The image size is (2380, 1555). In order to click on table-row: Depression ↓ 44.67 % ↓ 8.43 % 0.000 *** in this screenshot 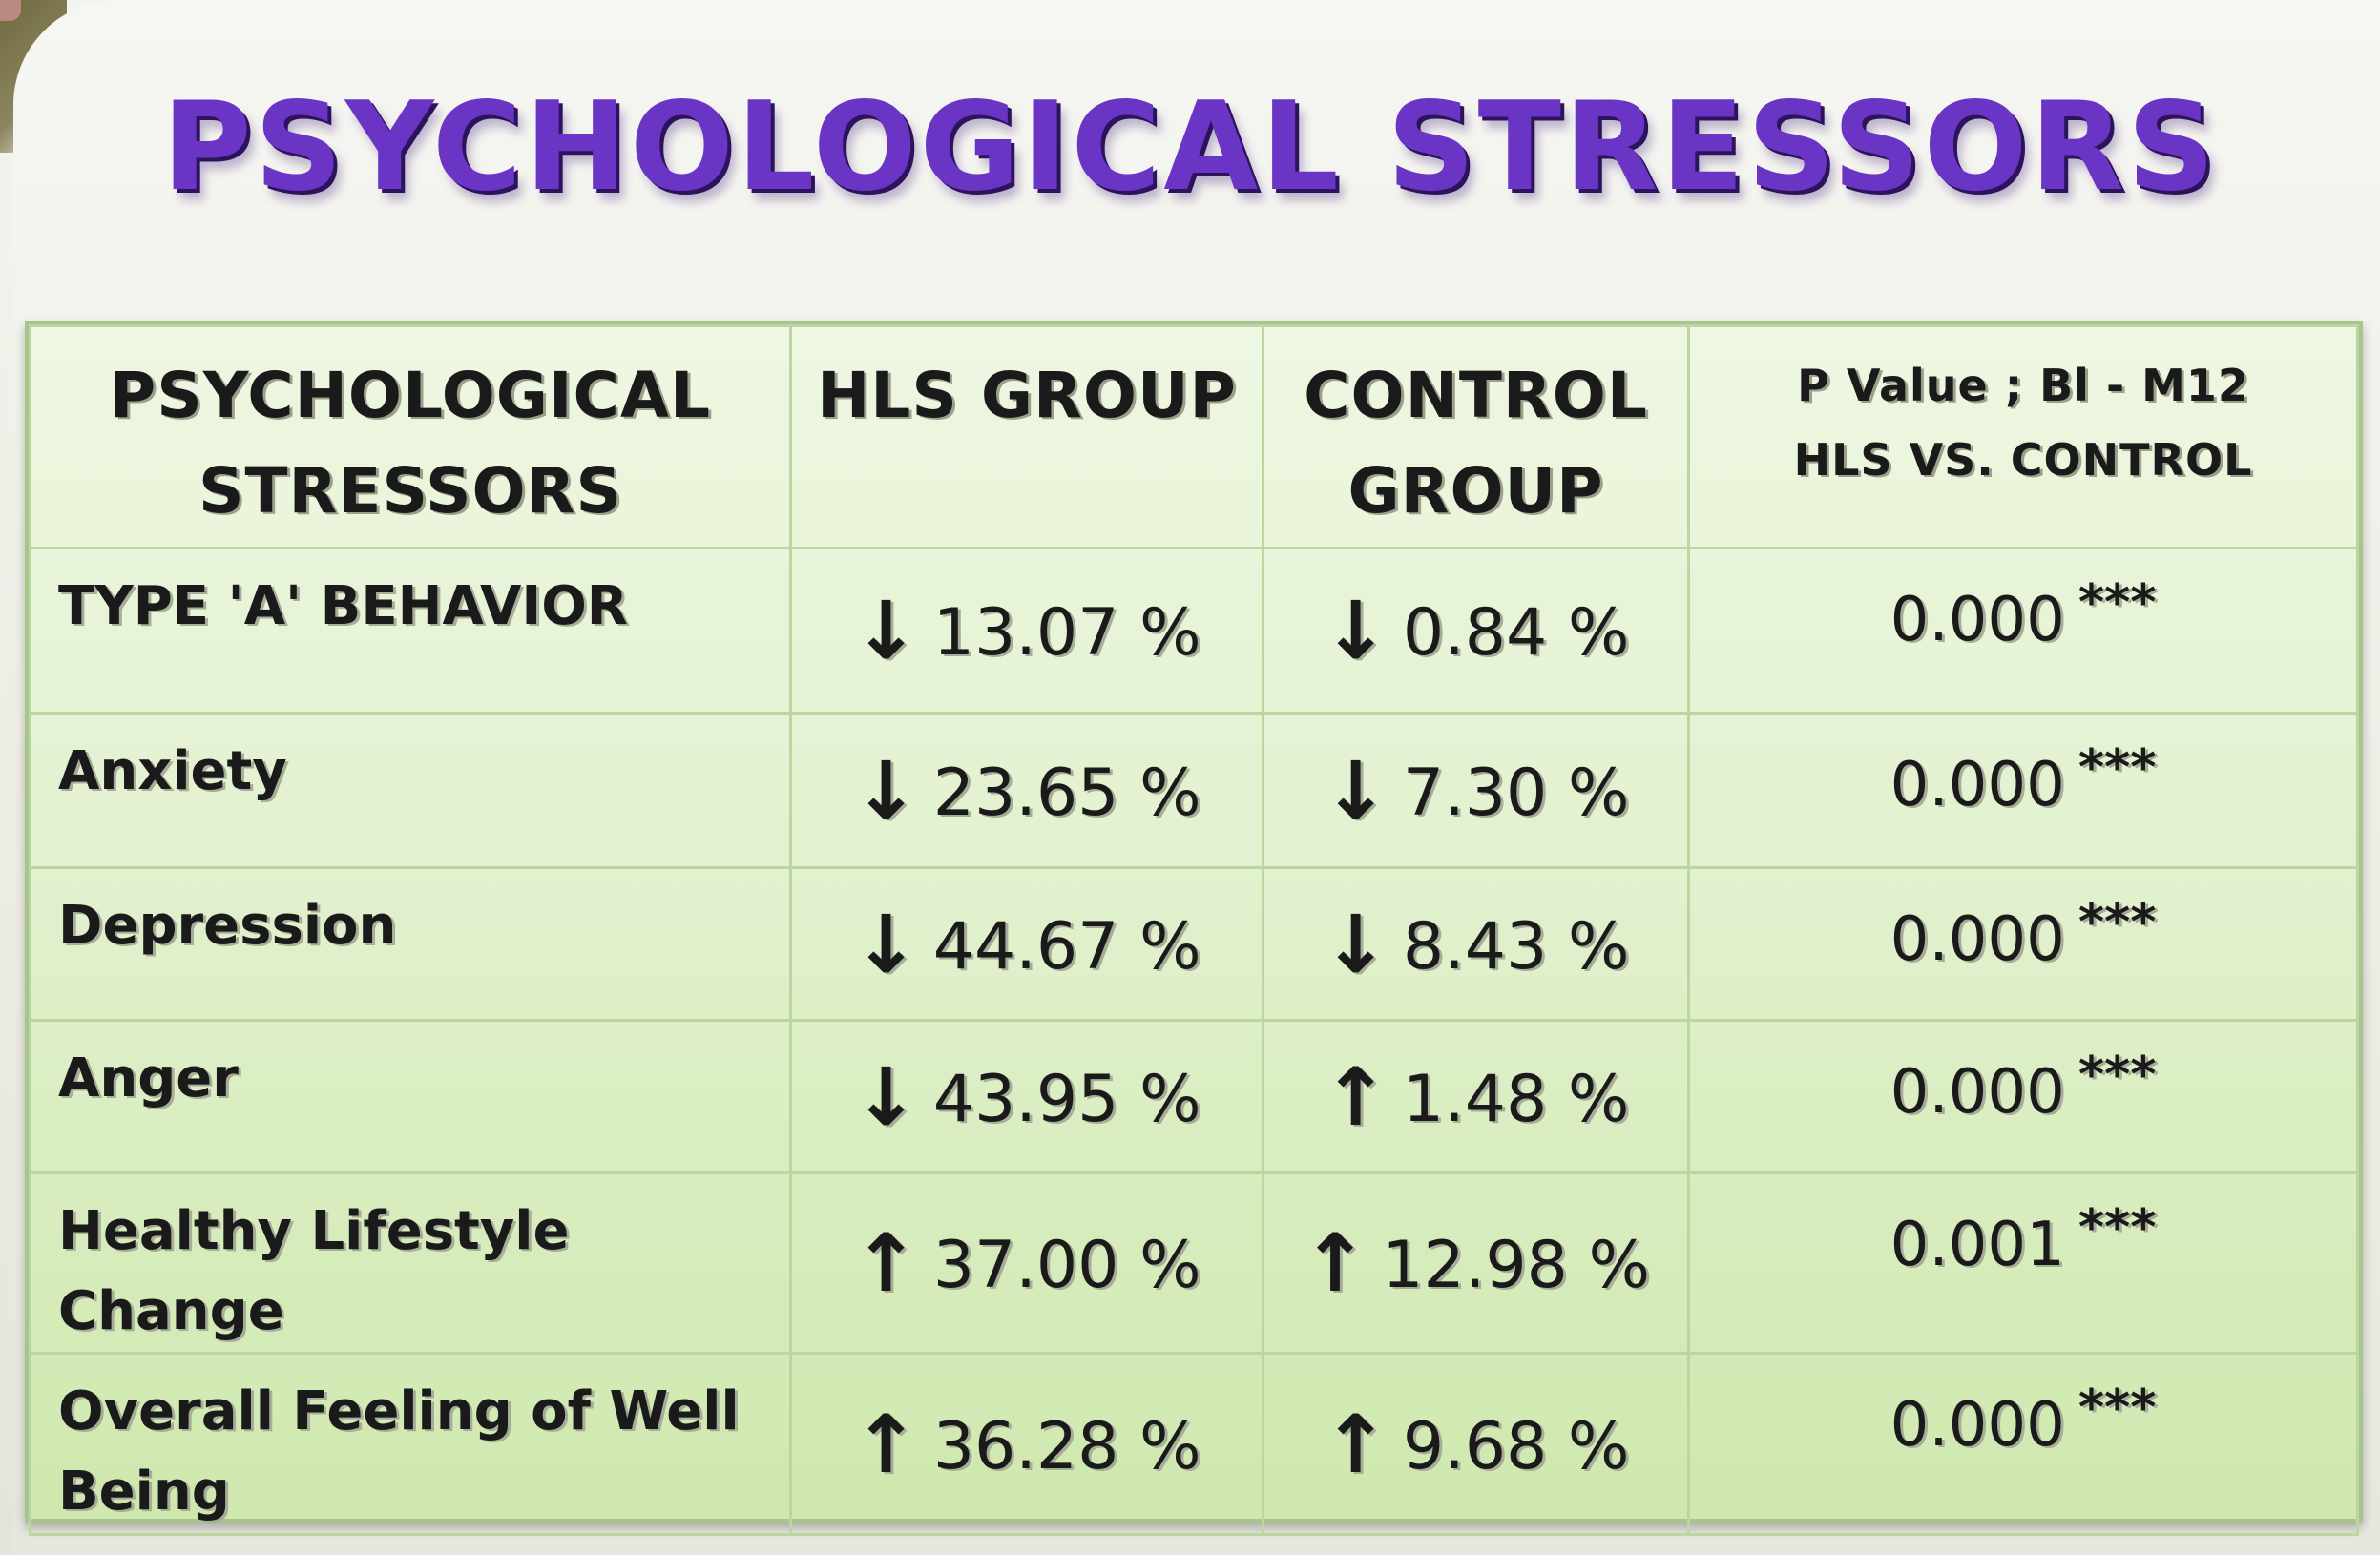, I will do `click(1194, 944)`.